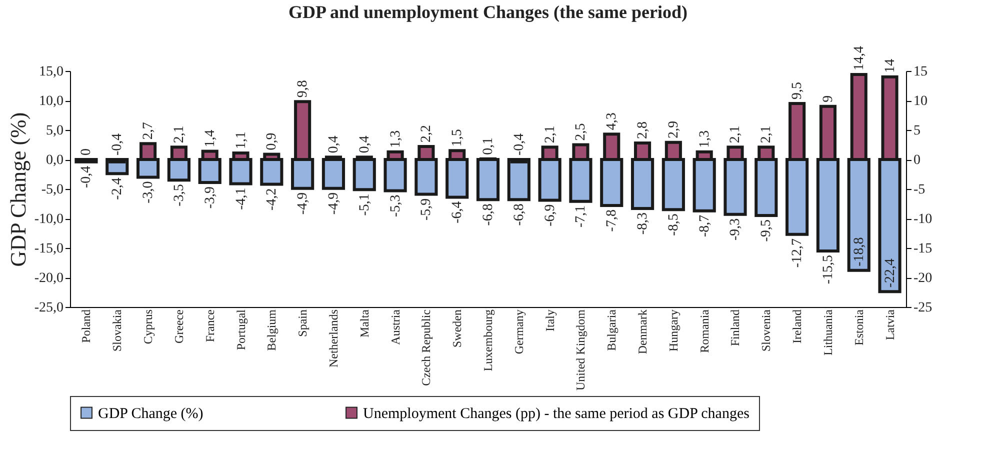  Describe the element at coordinates (86, 326) in the screenshot. I see `x-tick-label: Poland` at that location.